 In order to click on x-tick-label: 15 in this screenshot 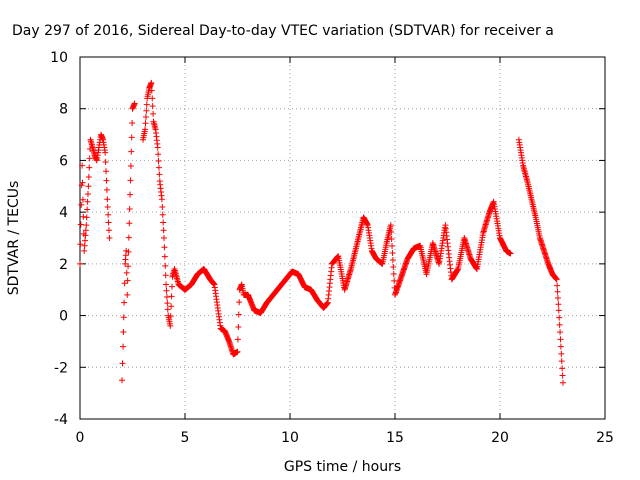, I will do `click(395, 438)`.